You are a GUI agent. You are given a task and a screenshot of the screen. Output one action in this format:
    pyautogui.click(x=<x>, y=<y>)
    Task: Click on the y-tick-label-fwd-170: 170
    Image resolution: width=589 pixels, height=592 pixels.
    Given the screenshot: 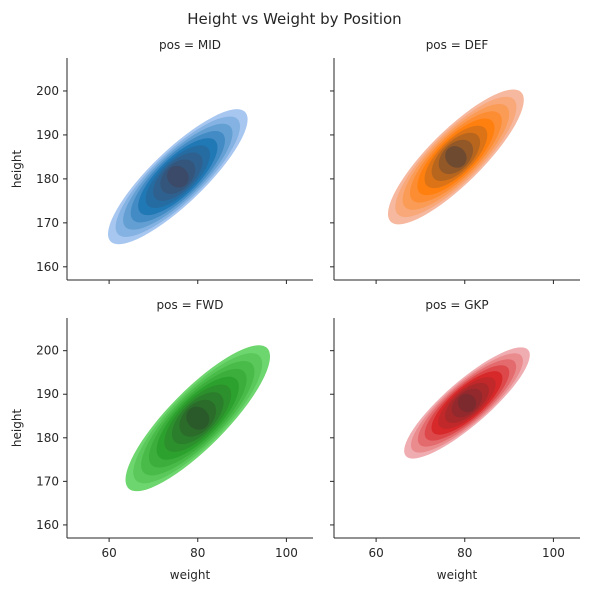 What is the action you would take?
    pyautogui.click(x=47, y=481)
    